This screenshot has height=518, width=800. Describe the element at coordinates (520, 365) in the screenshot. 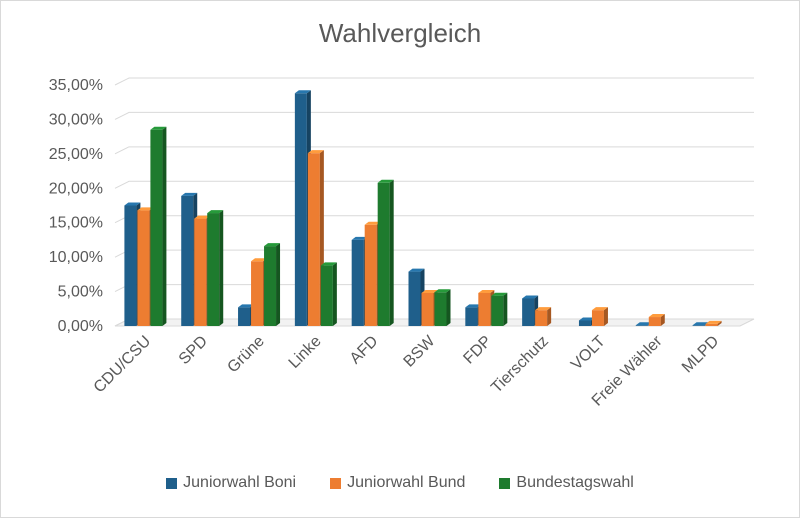

I see `x-tick-label: Tierschutz` at that location.